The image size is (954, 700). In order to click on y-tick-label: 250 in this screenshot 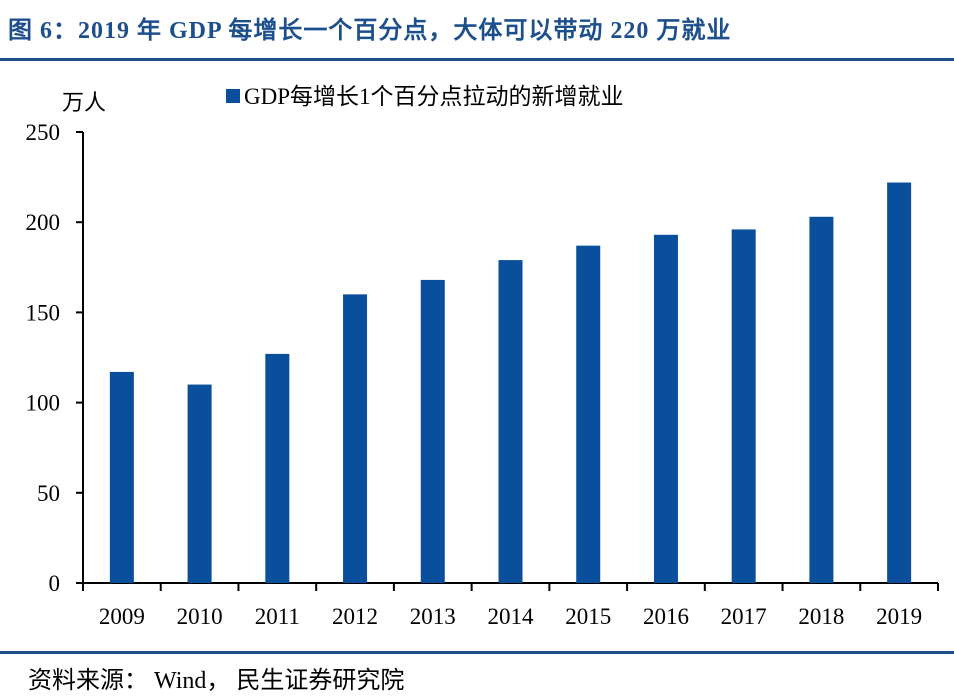, I will do `click(43, 132)`.